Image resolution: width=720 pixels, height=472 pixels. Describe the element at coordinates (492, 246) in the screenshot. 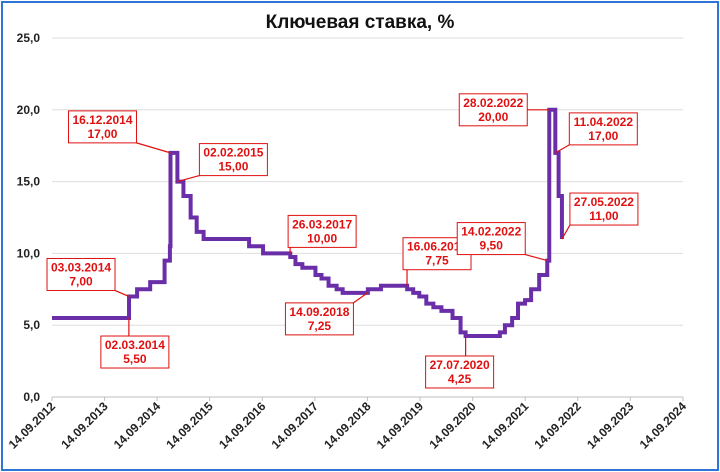

I see `annotation-value: 9,50` at that location.